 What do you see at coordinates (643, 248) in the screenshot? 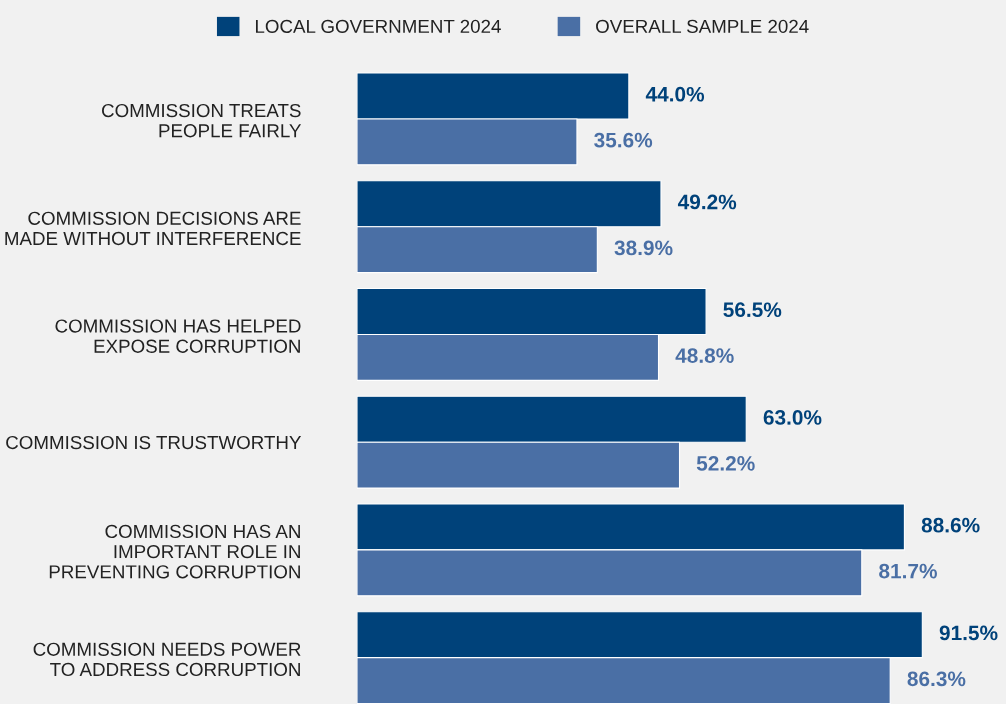
I see `data-label: 38.9%` at bounding box center [643, 248].